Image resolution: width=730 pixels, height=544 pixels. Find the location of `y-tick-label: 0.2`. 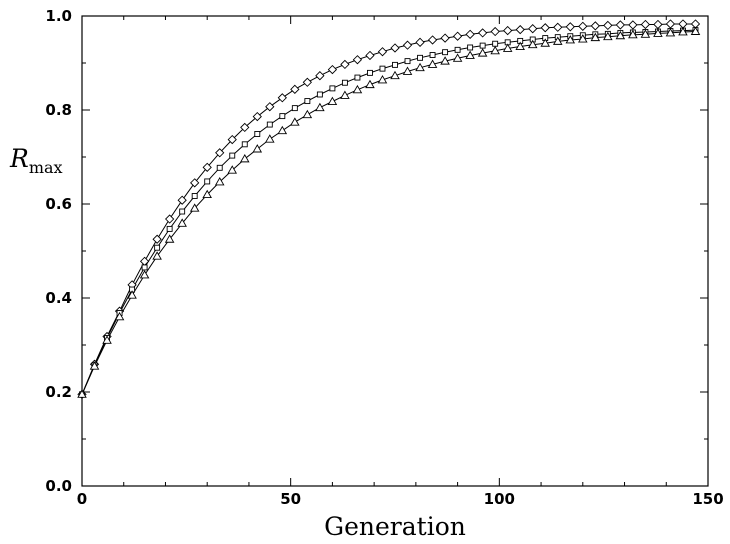

y-tick-label: 0.2 is located at coordinates (58, 392).